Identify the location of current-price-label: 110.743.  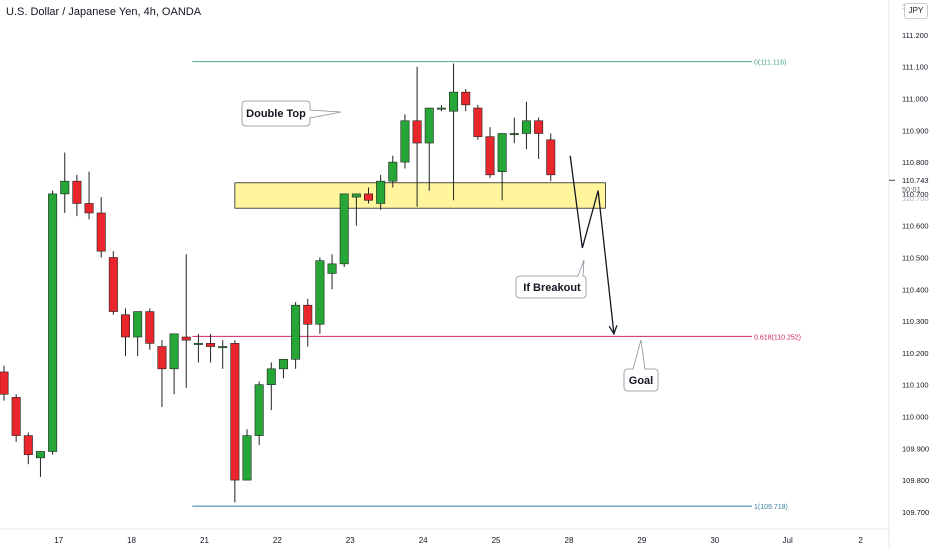
(915, 180).